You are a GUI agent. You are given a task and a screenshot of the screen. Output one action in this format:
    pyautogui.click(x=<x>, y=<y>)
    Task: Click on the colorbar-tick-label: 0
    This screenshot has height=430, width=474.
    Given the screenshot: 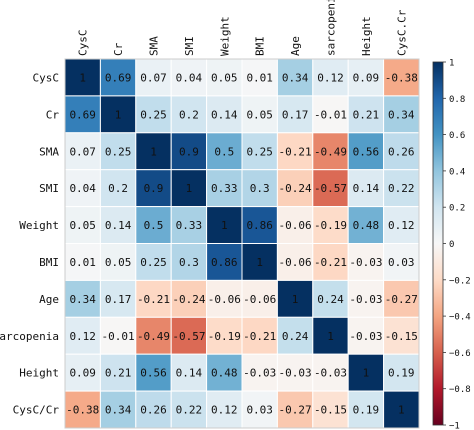 What is the action you would take?
    pyautogui.click(x=451, y=245)
    